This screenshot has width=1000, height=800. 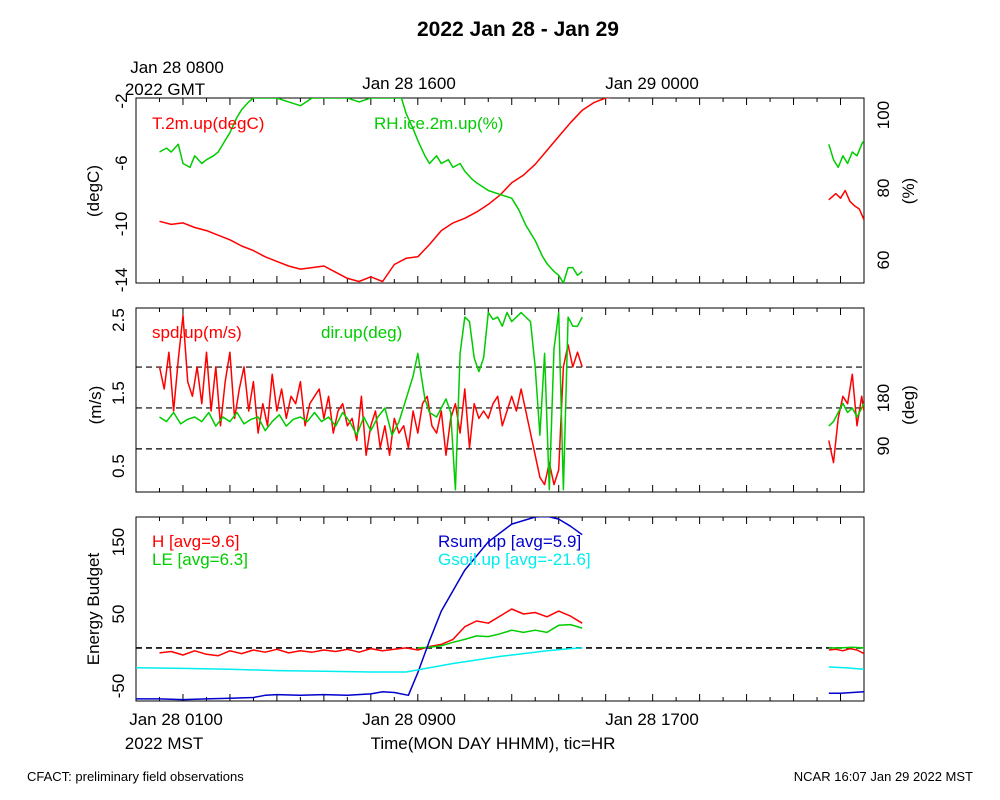 I want to click on legend-soil-heat: Gsoil.up [avg=-21.6], so click(x=514, y=559).